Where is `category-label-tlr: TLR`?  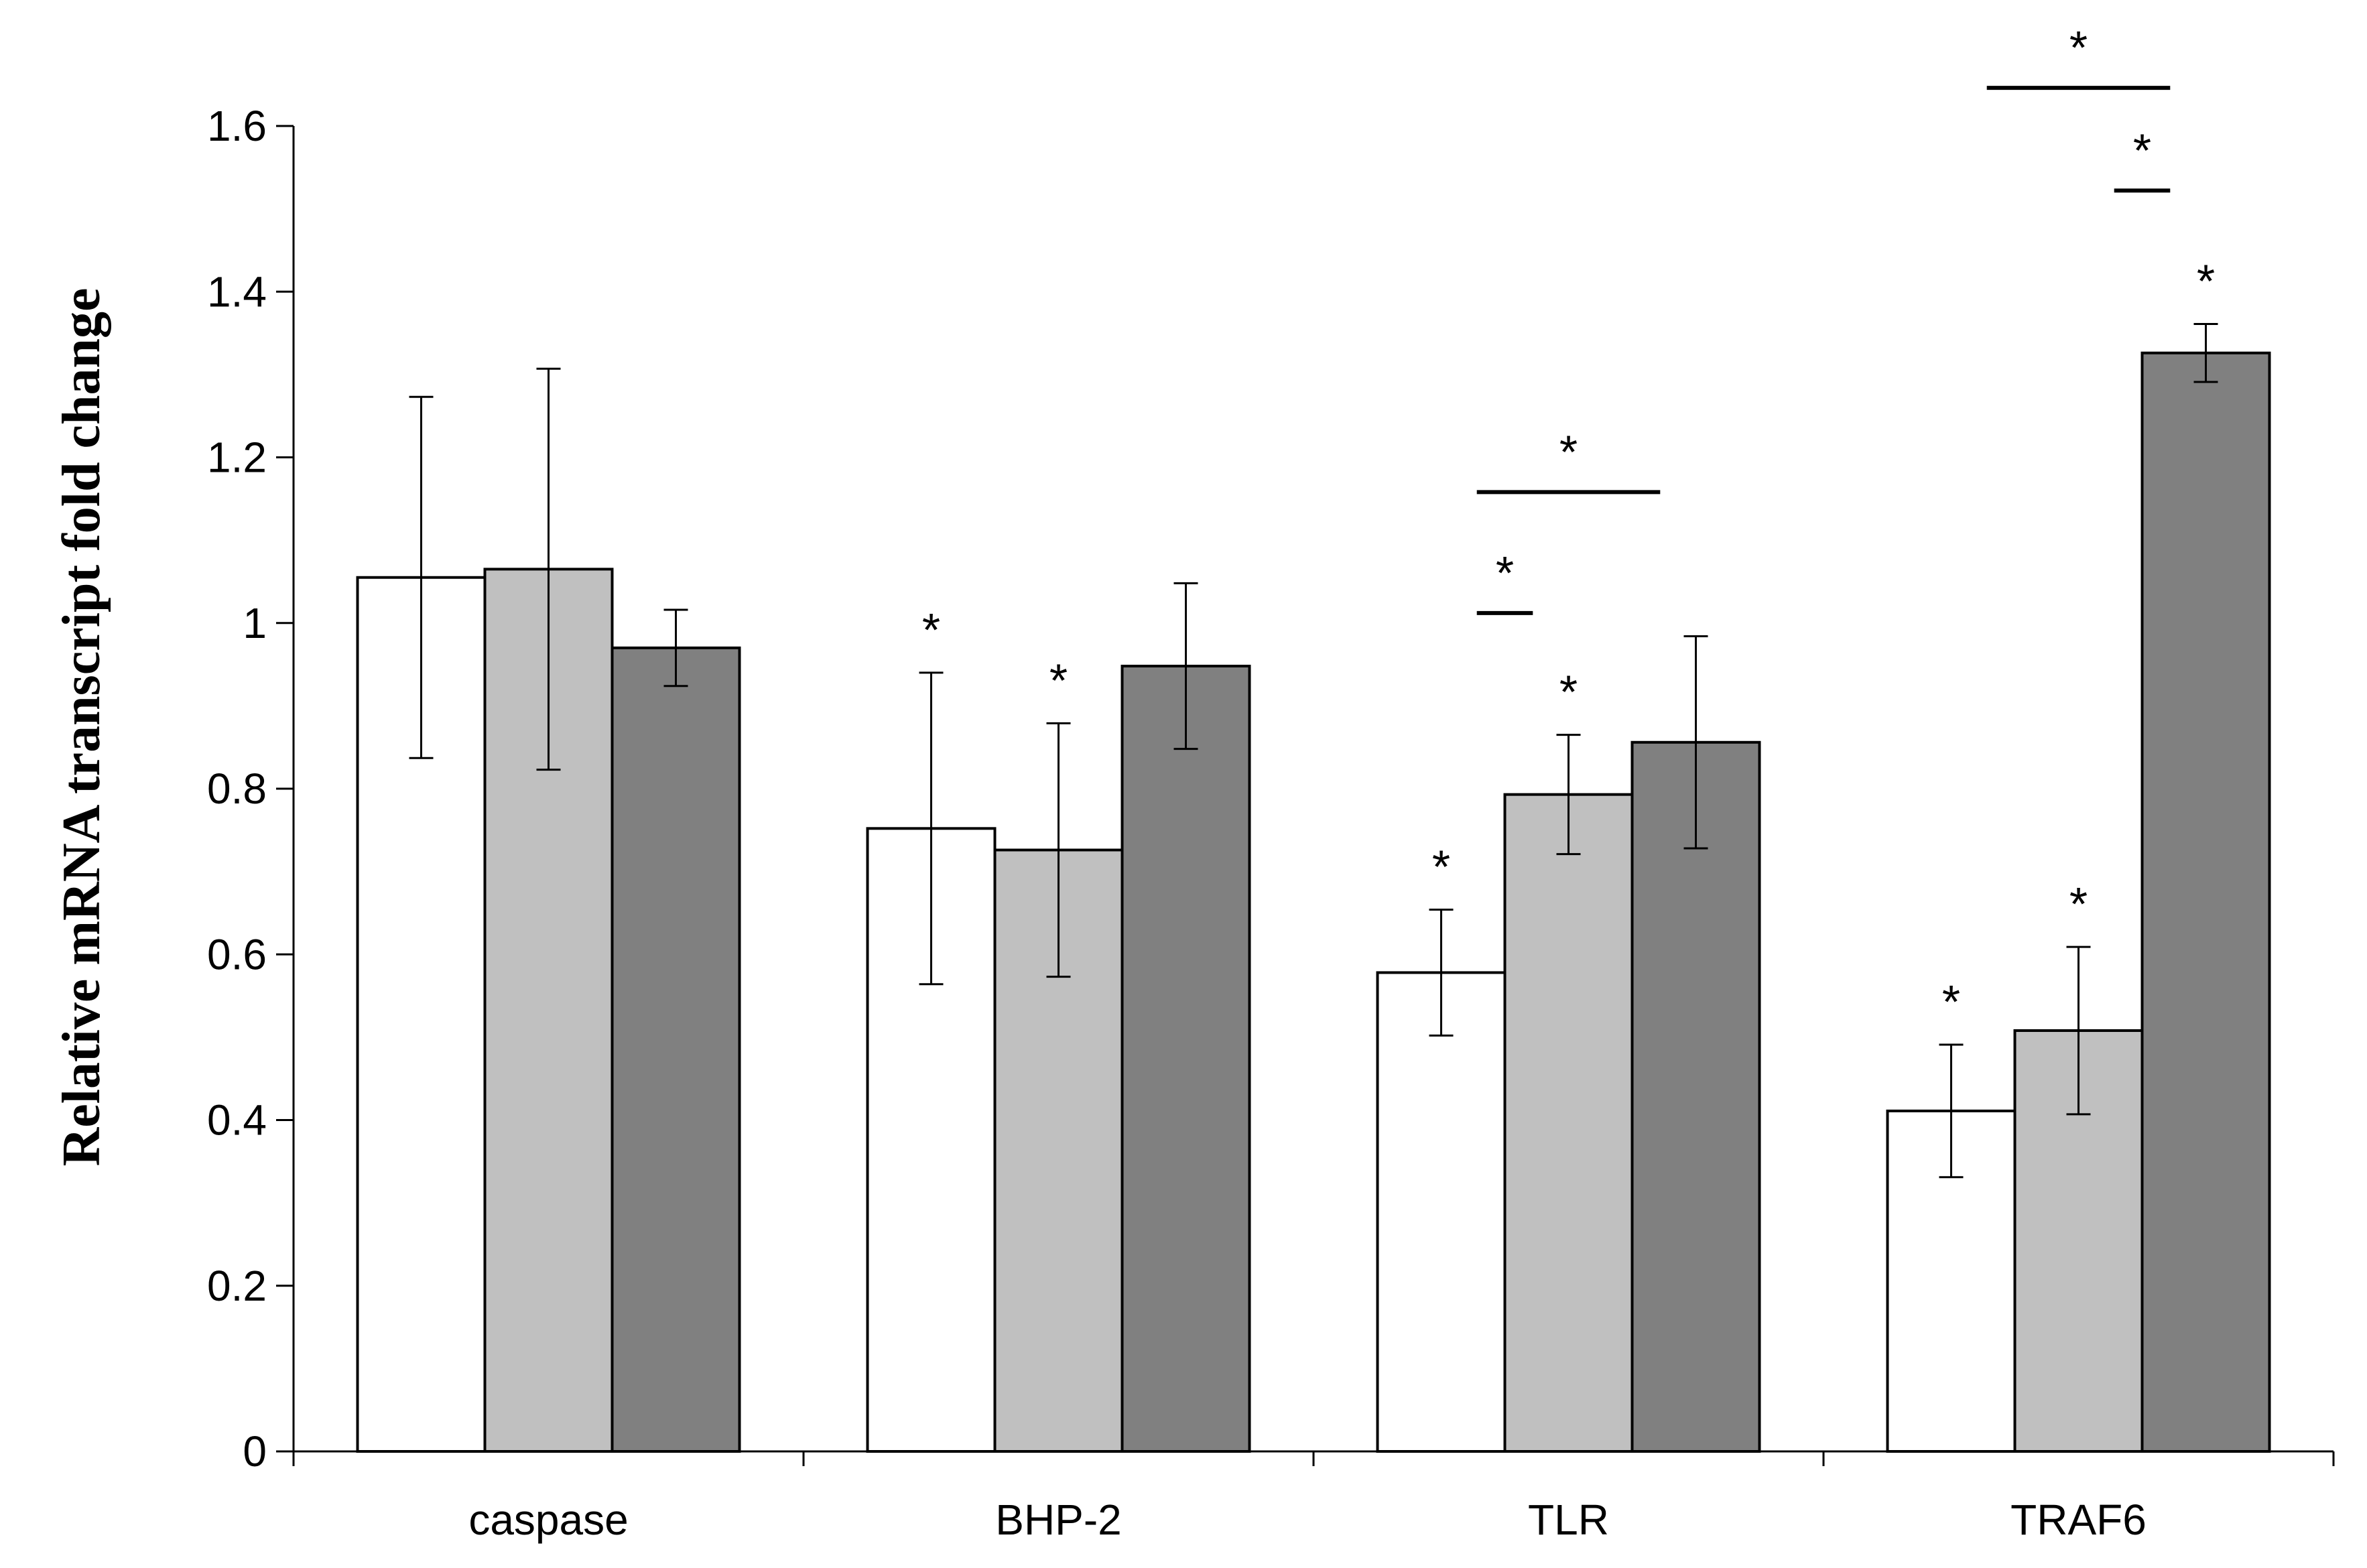
category-label-tlr: TLR is located at coordinates (1568, 1520).